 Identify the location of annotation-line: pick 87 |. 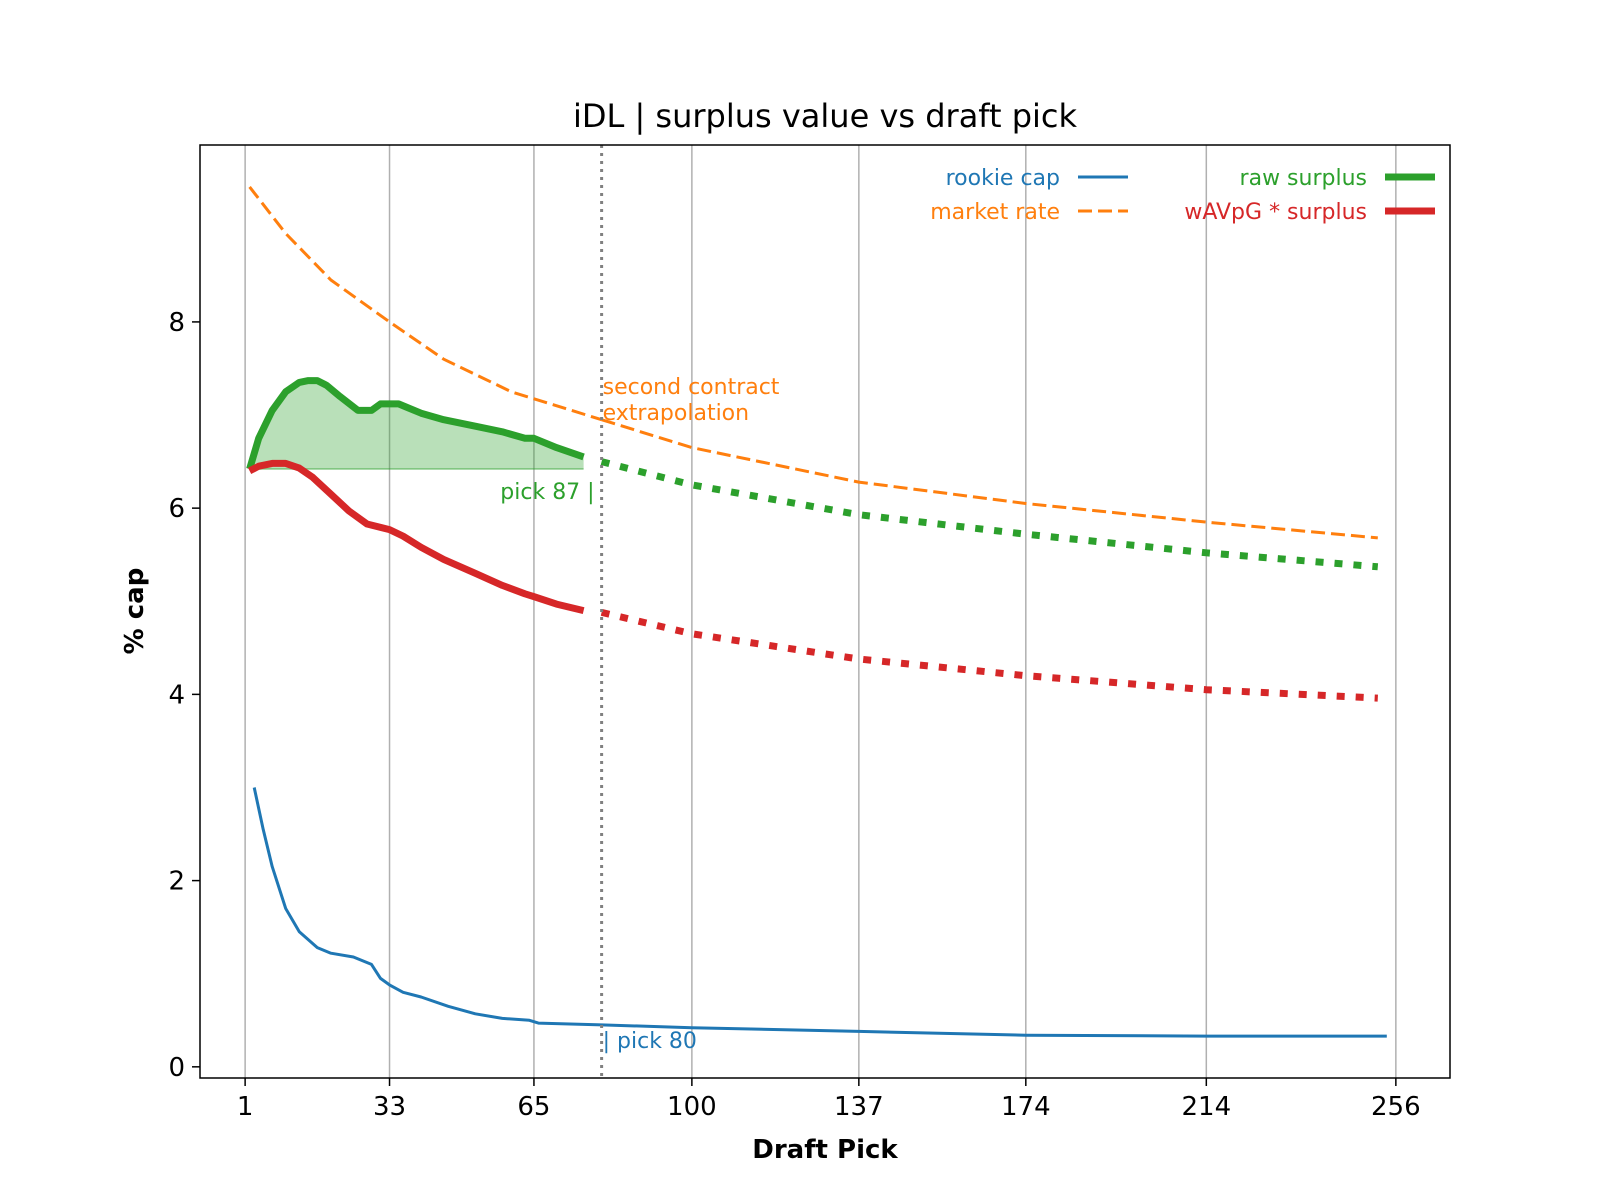
(547, 492).